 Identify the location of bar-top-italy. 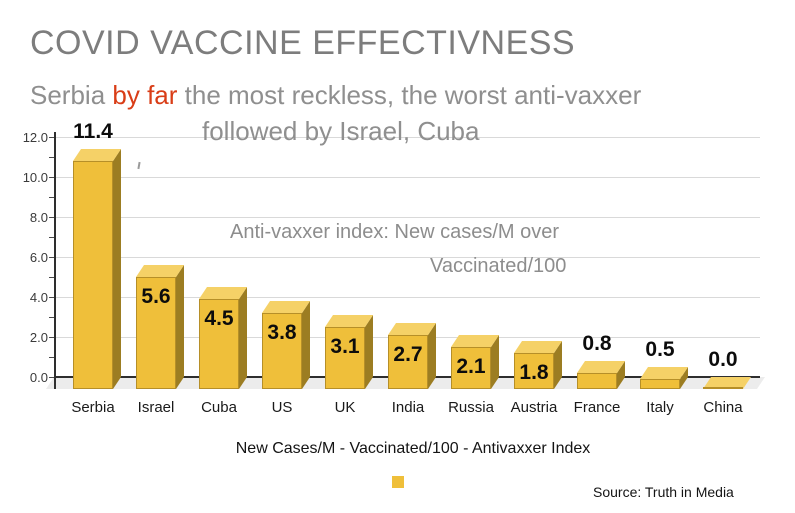
(664, 373).